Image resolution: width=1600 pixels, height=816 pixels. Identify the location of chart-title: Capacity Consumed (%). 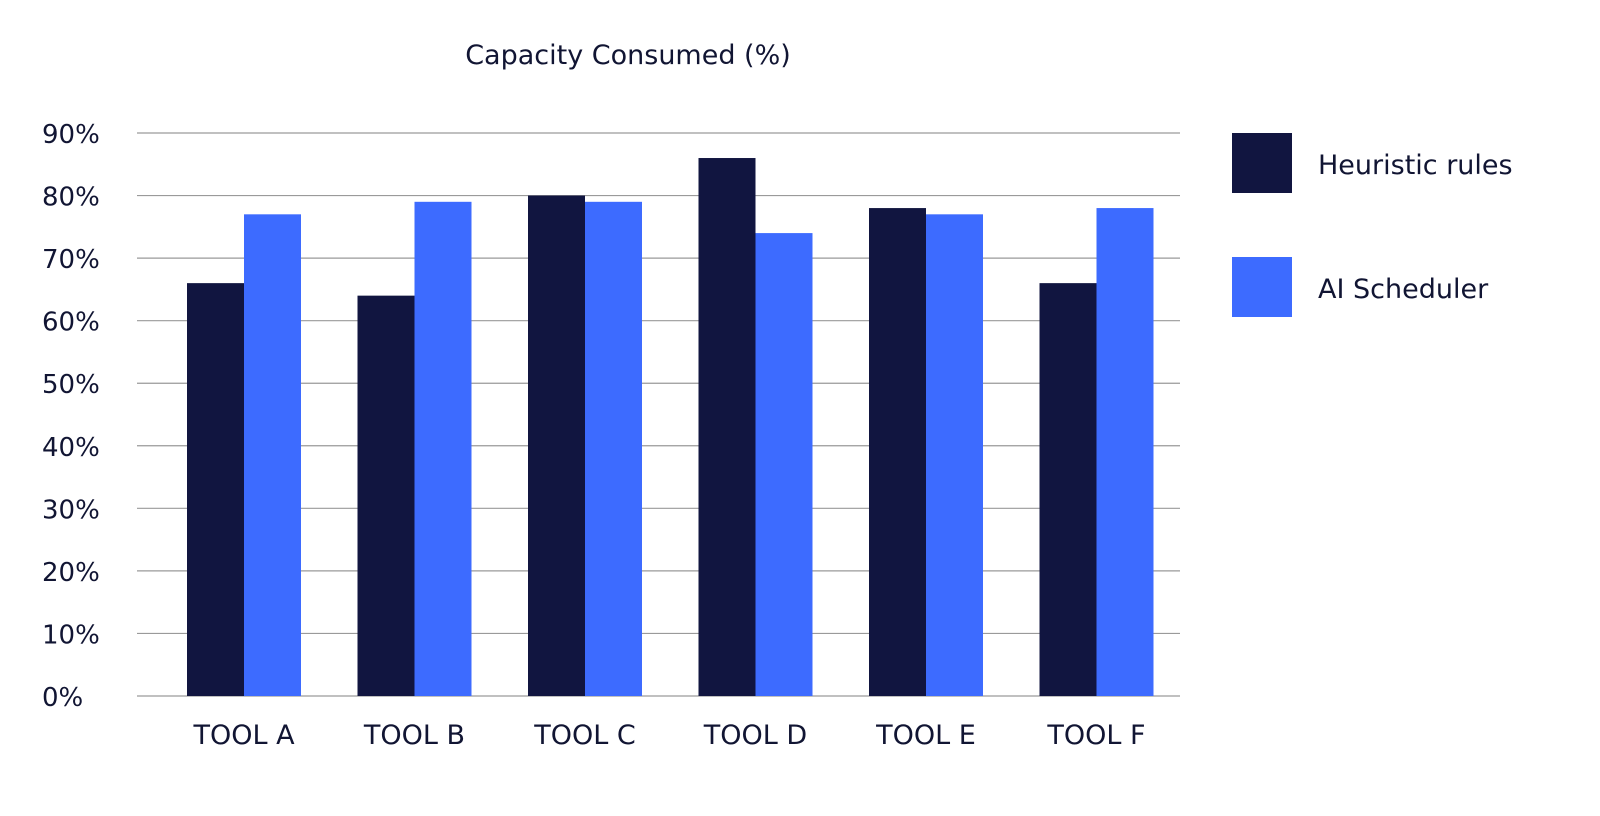
(628, 55).